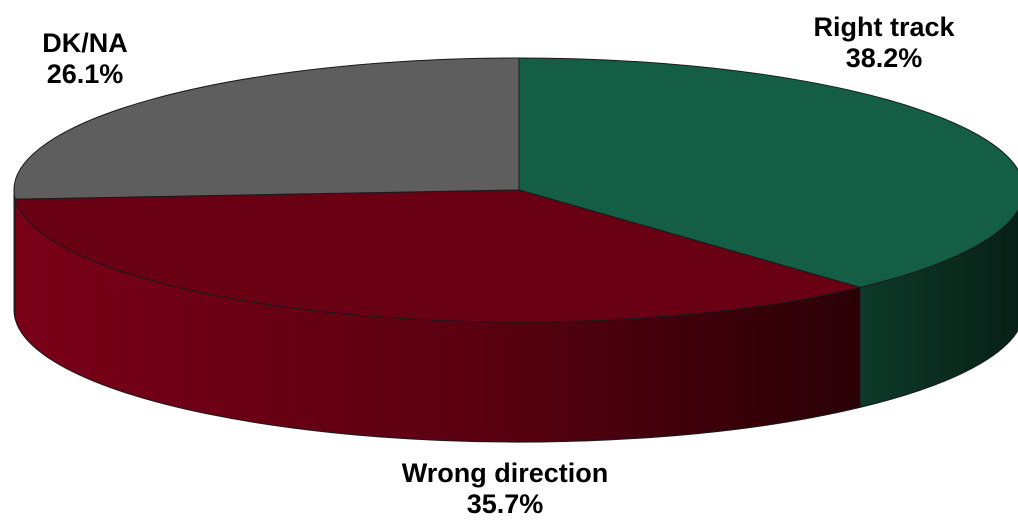 The width and height of the screenshot is (1018, 530). Describe the element at coordinates (266, 128) in the screenshot. I see `pie-slice-dk-na` at that location.